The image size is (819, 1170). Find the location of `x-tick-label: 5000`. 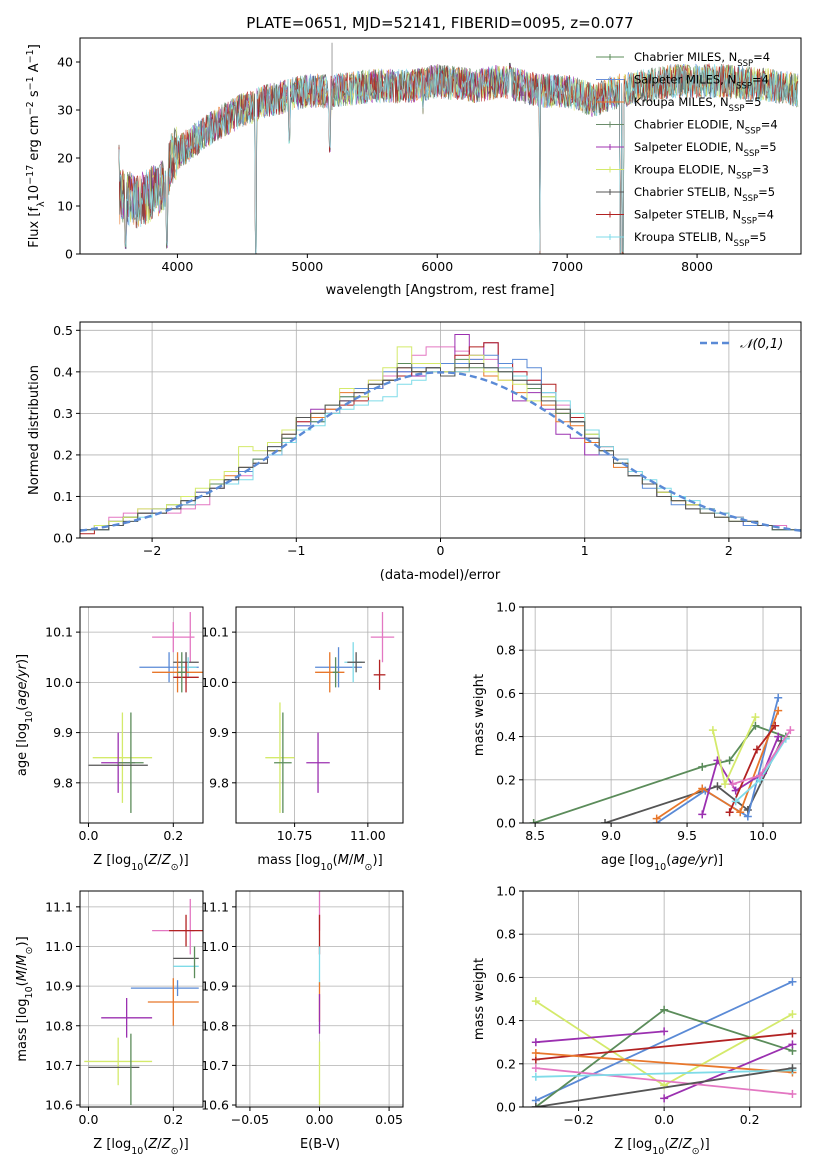

x-tick-label: 5000 is located at coordinates (307, 266).